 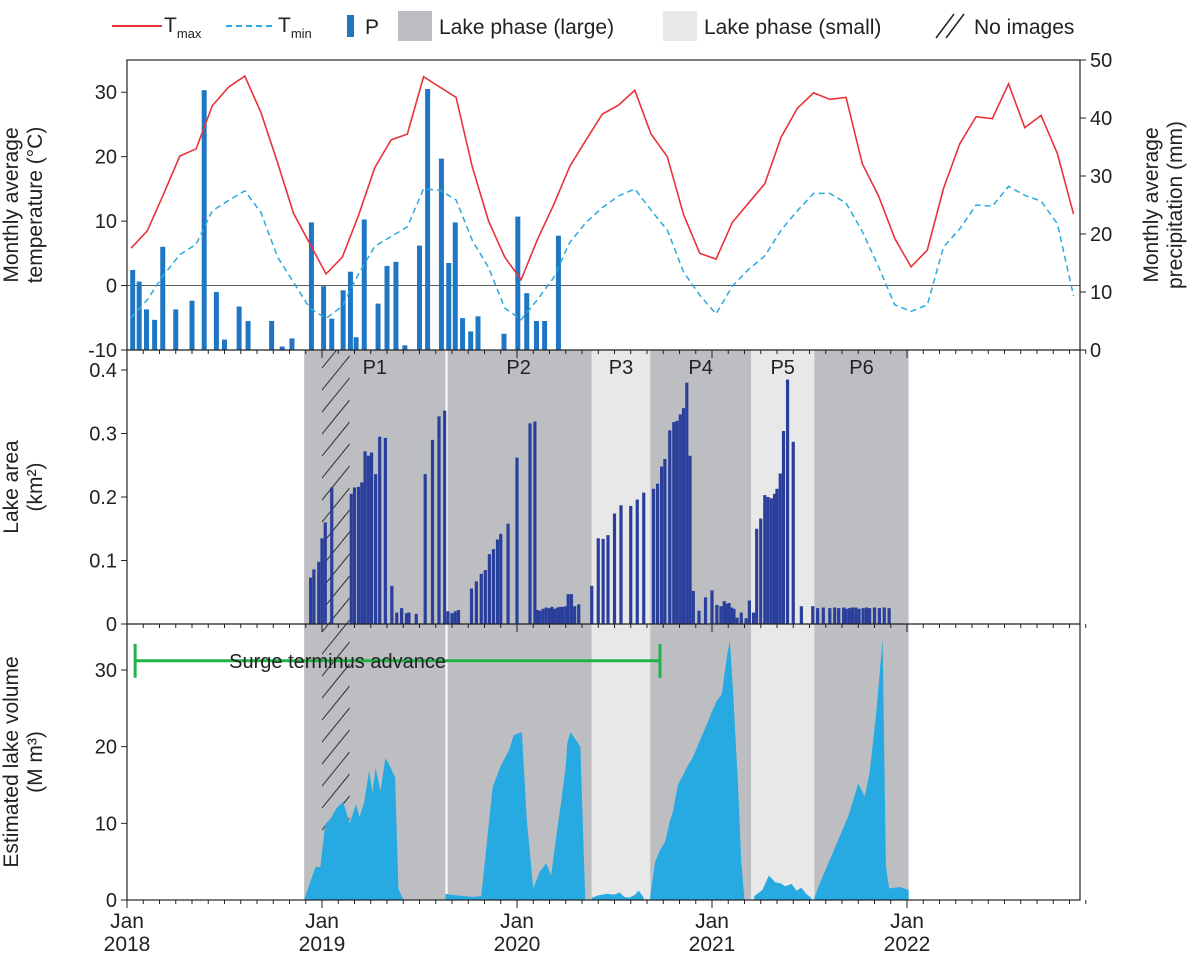 I want to click on legend-no-images-swatch, so click(x=950, y=26).